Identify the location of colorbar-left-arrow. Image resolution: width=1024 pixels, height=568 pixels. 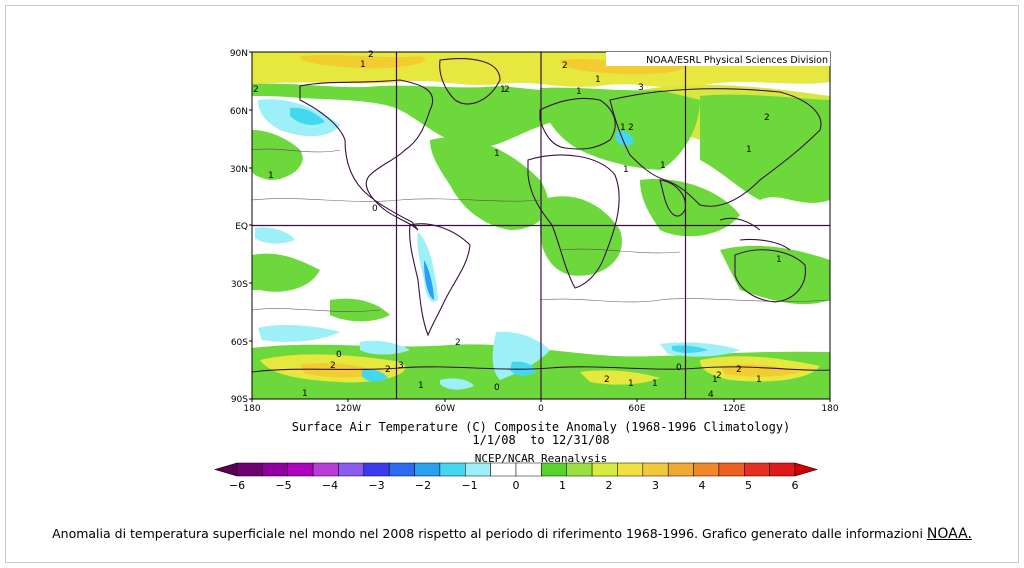
(225, 469).